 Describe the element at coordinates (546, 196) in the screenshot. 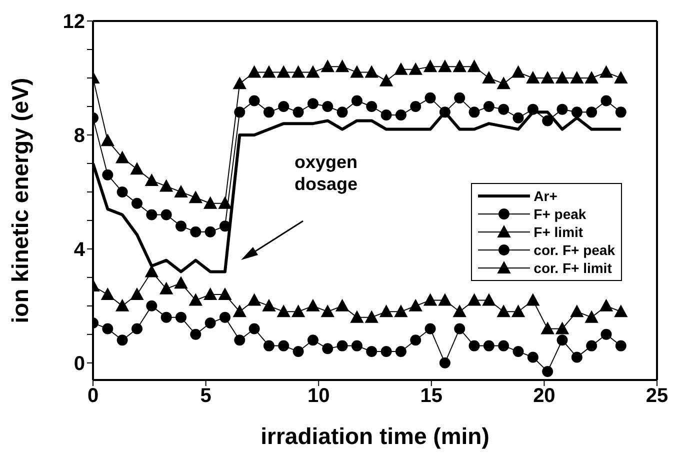

I see `legend-label: Ar+` at that location.